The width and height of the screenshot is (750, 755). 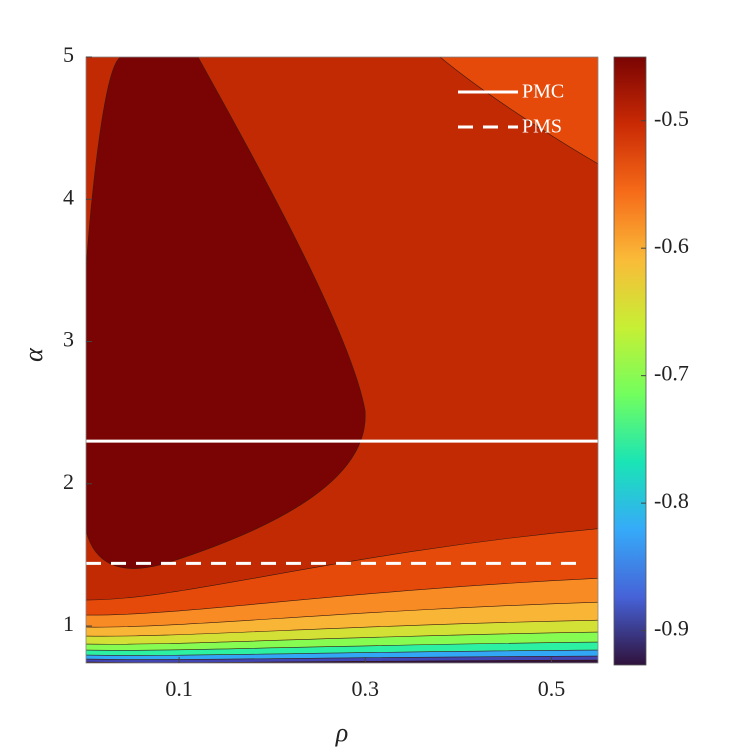 What do you see at coordinates (671, 373) in the screenshot?
I see `colorbar-tick-label: -0.7` at bounding box center [671, 373].